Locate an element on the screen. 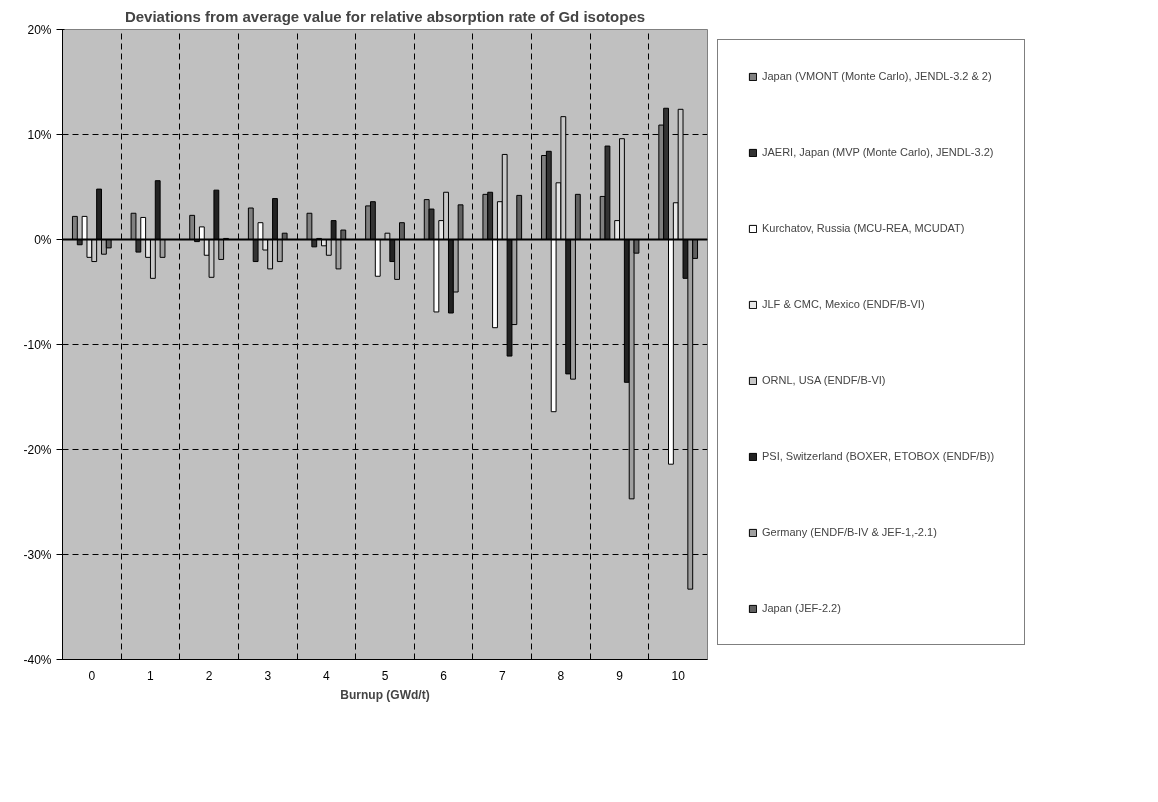  legend-label: Germany (ENDF/B-IV & JEF-1,-2.1) is located at coordinates (849, 532).